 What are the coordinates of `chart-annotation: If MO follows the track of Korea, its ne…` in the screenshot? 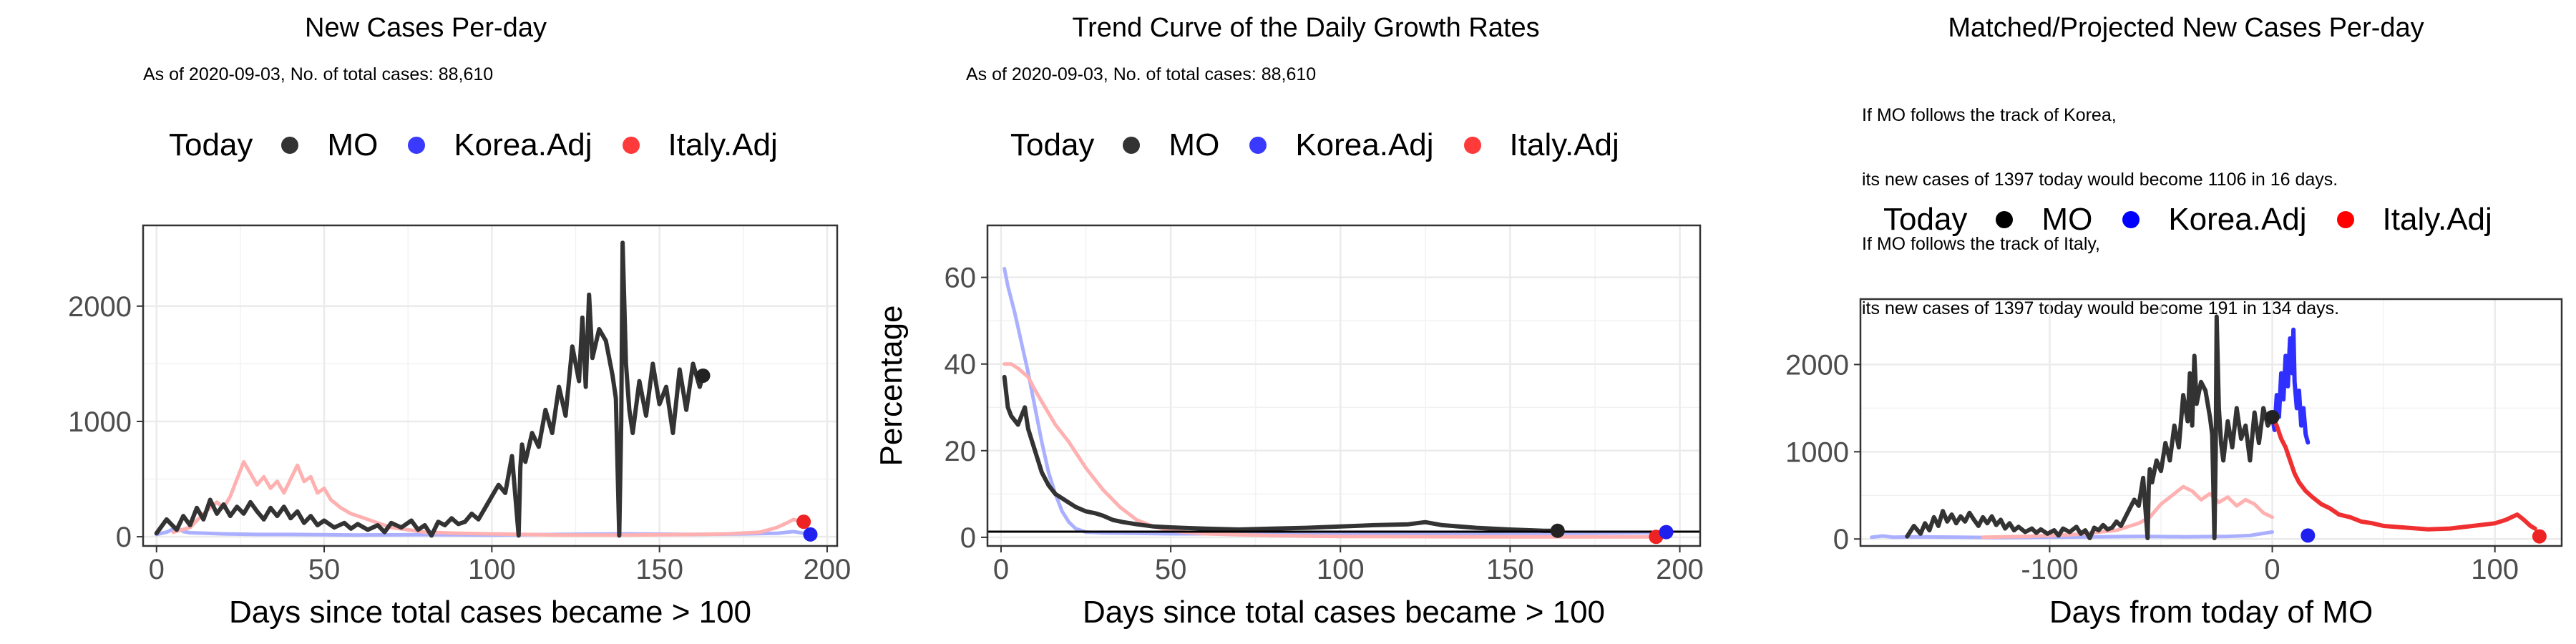 It's located at (2100, 212).